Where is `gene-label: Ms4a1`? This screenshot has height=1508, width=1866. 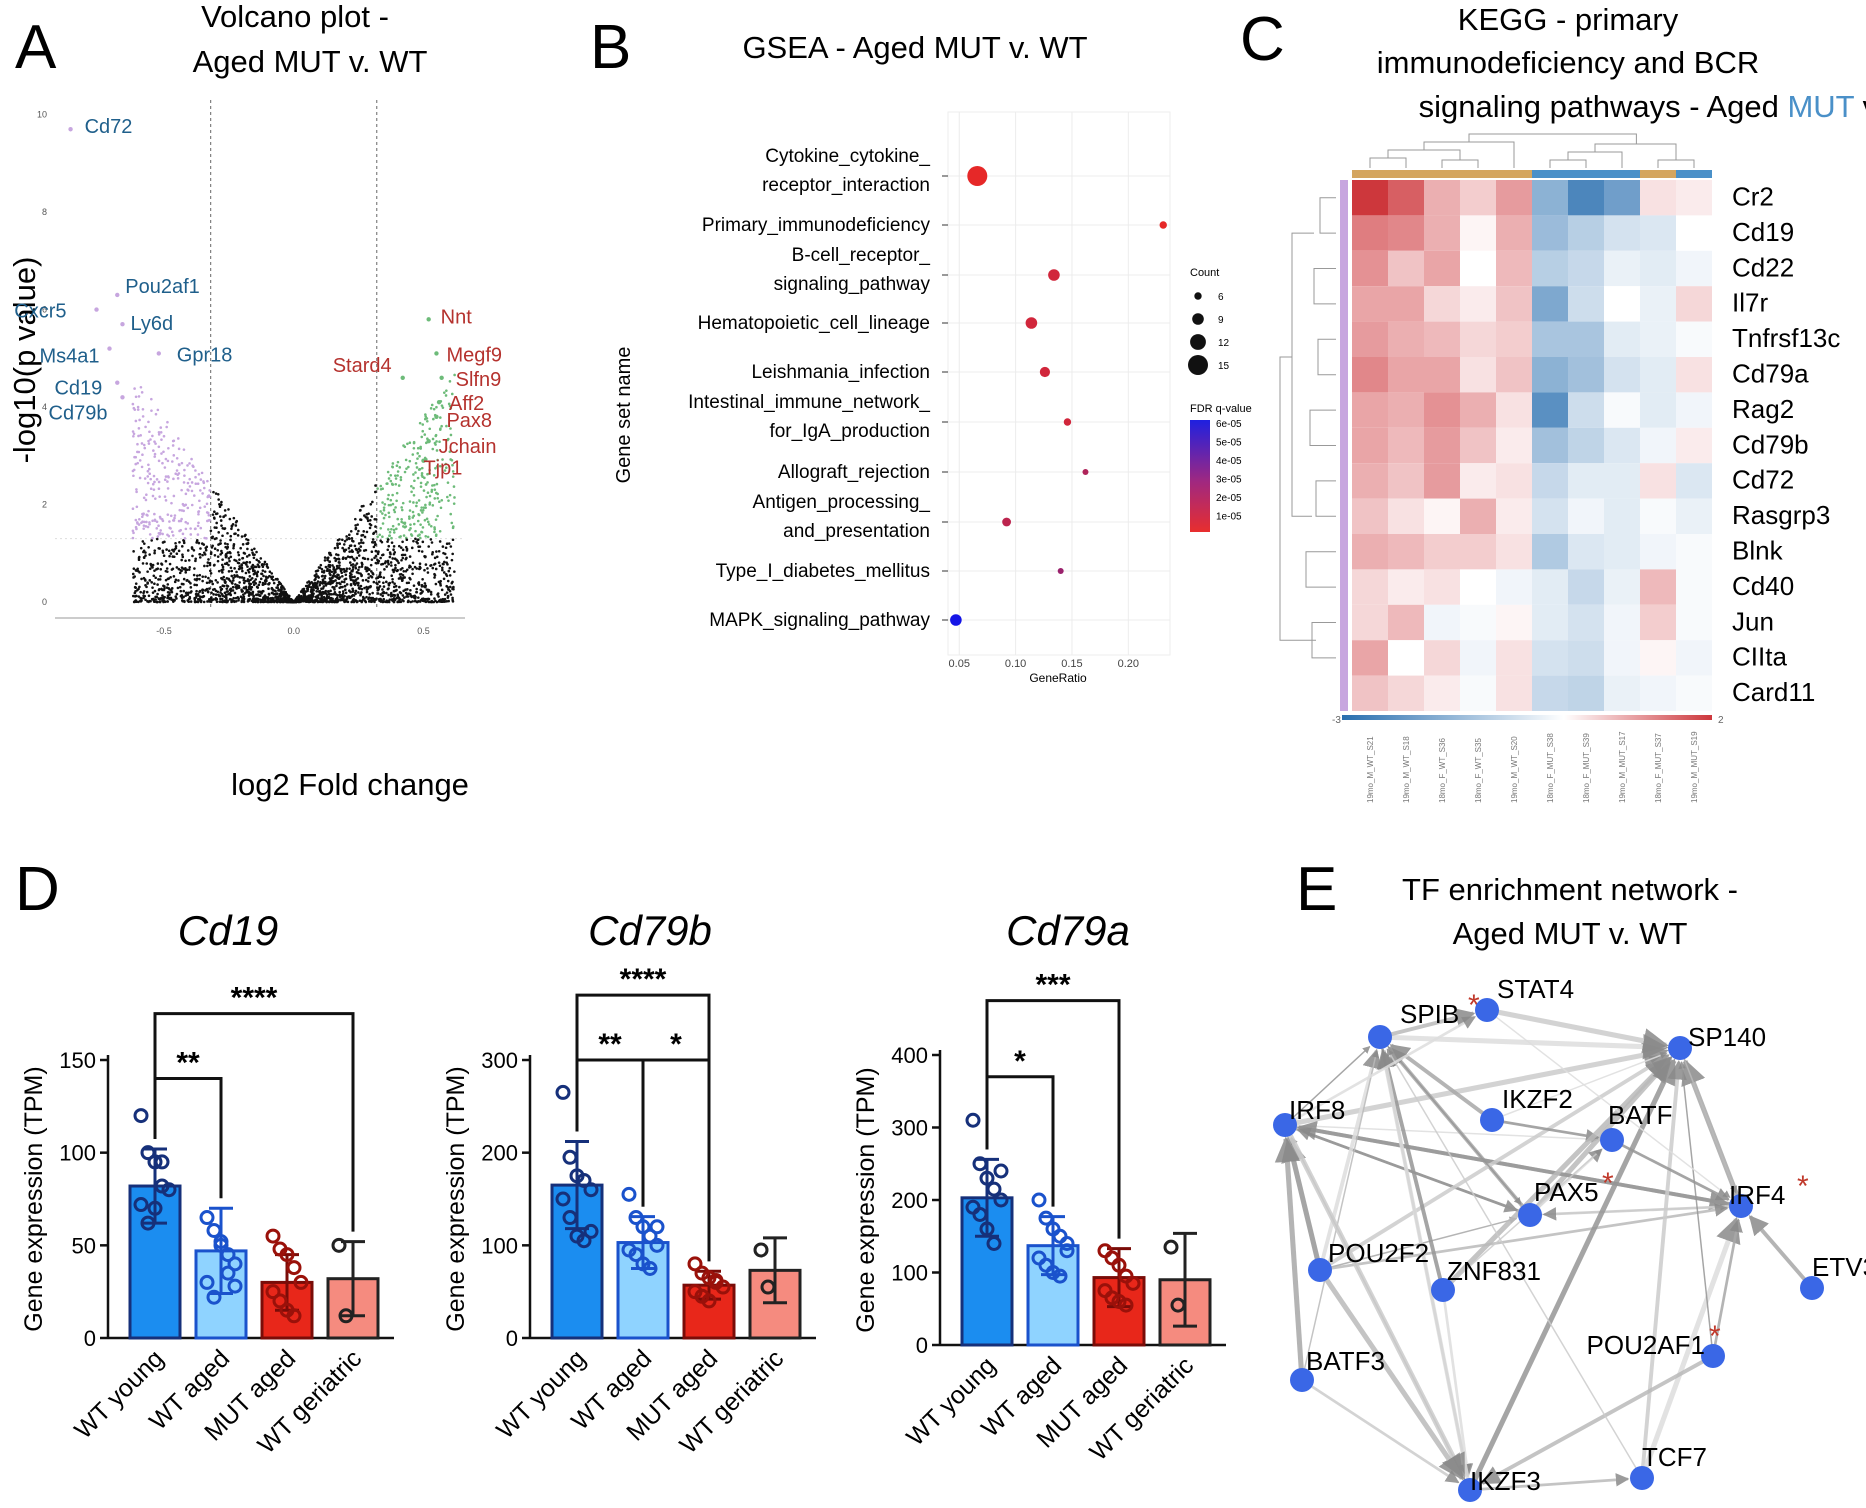
gene-label: Ms4a1 is located at coordinates (69, 357).